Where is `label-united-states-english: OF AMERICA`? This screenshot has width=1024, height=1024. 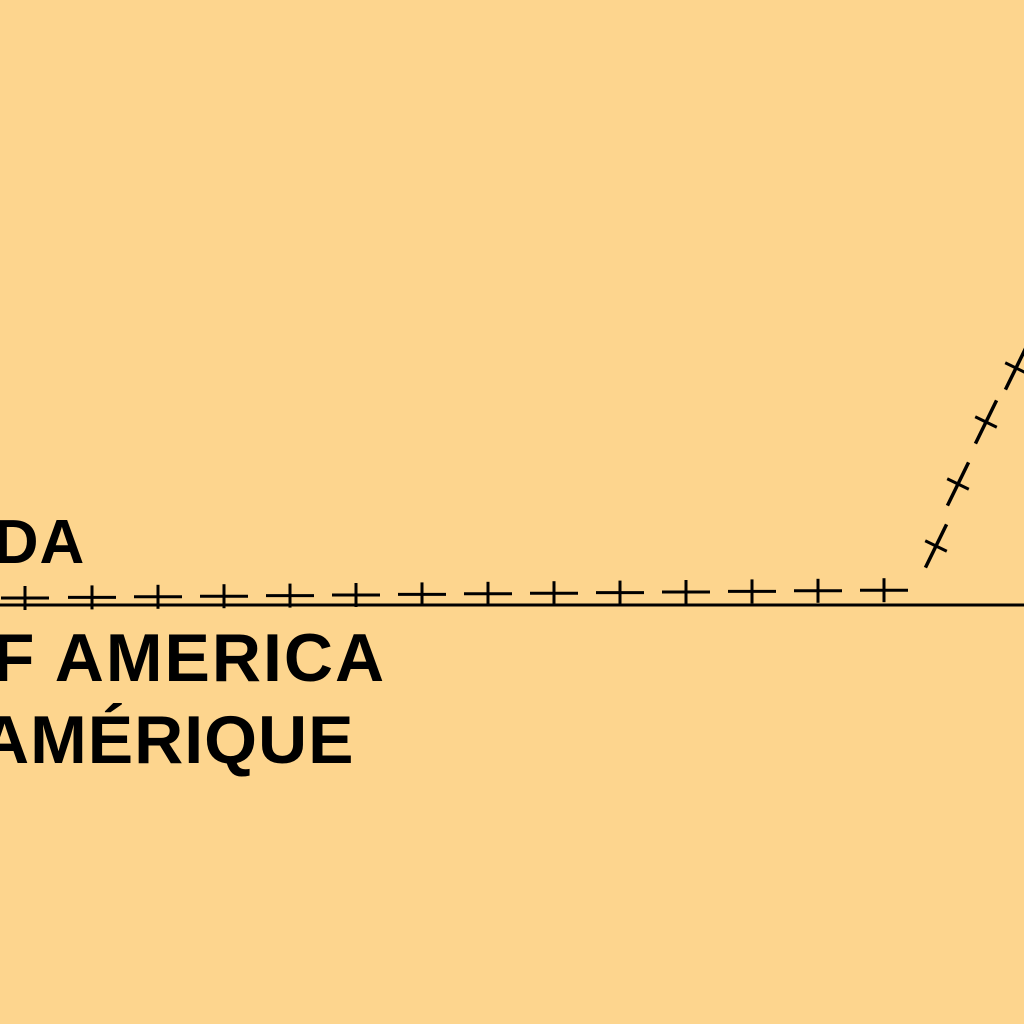
label-united-states-english: OF AMERICA is located at coordinates (193, 658).